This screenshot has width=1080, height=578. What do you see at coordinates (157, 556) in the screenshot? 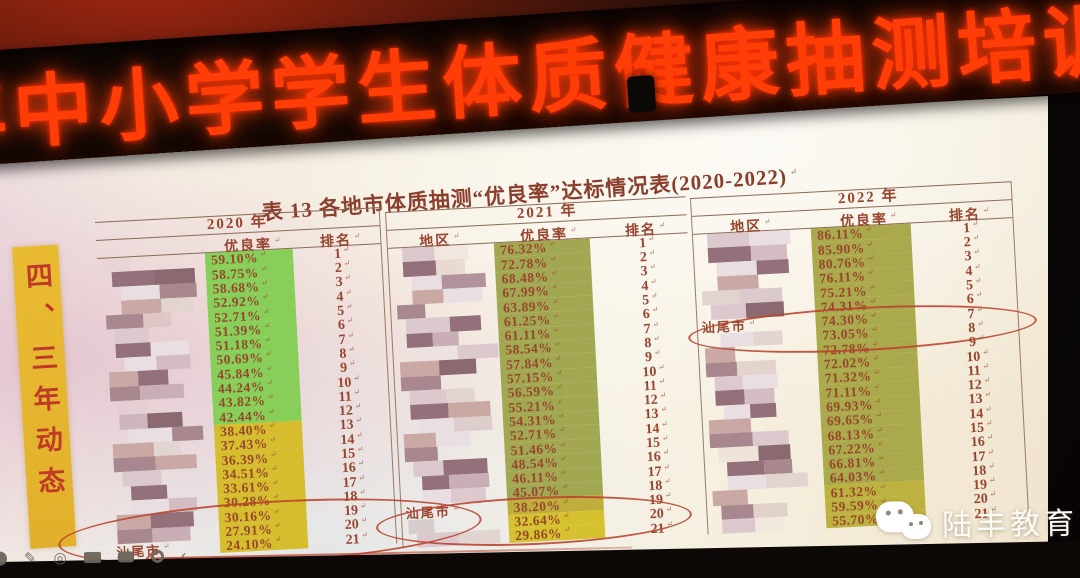
I see `eraser-tool-icon` at bounding box center [157, 556].